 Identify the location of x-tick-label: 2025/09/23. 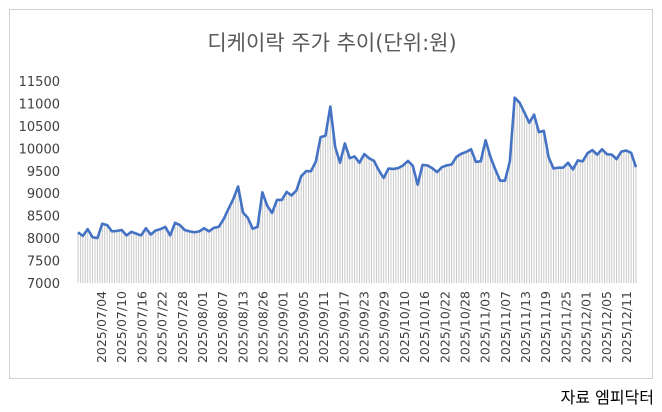
(364, 327).